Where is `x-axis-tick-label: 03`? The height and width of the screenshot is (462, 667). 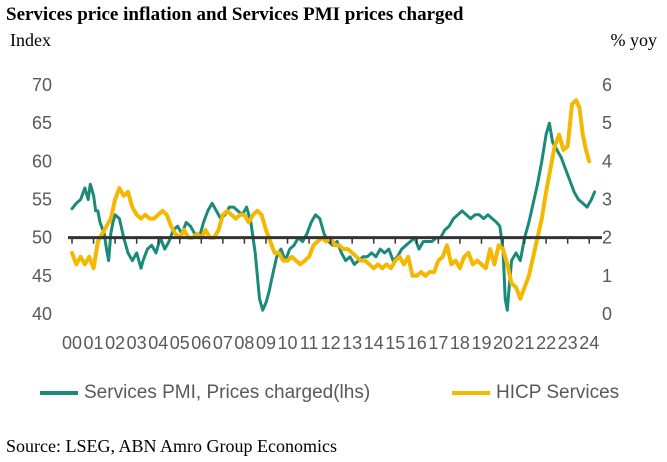
x-axis-tick-label: 03 is located at coordinates (137, 343).